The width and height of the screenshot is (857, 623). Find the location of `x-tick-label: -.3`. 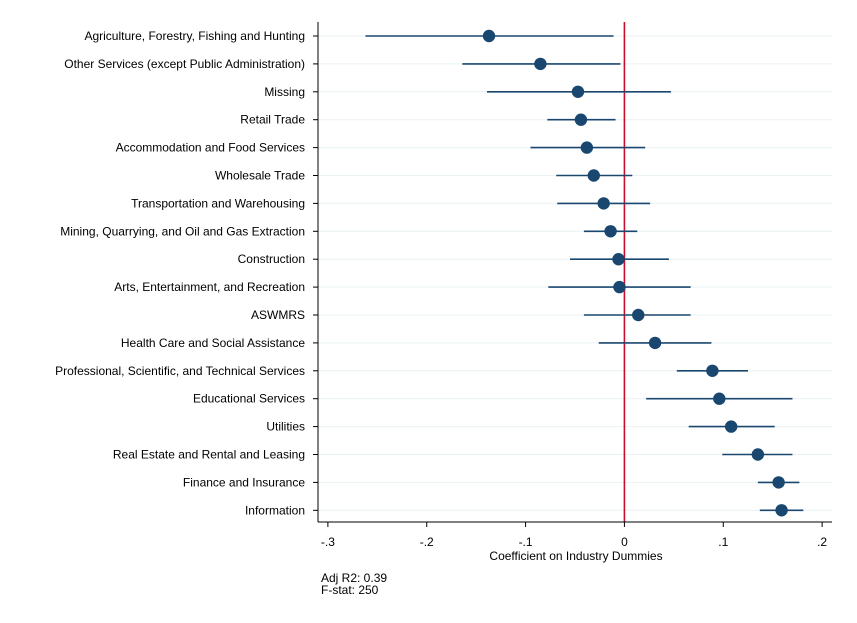

x-tick-label: -.3 is located at coordinates (328, 542).